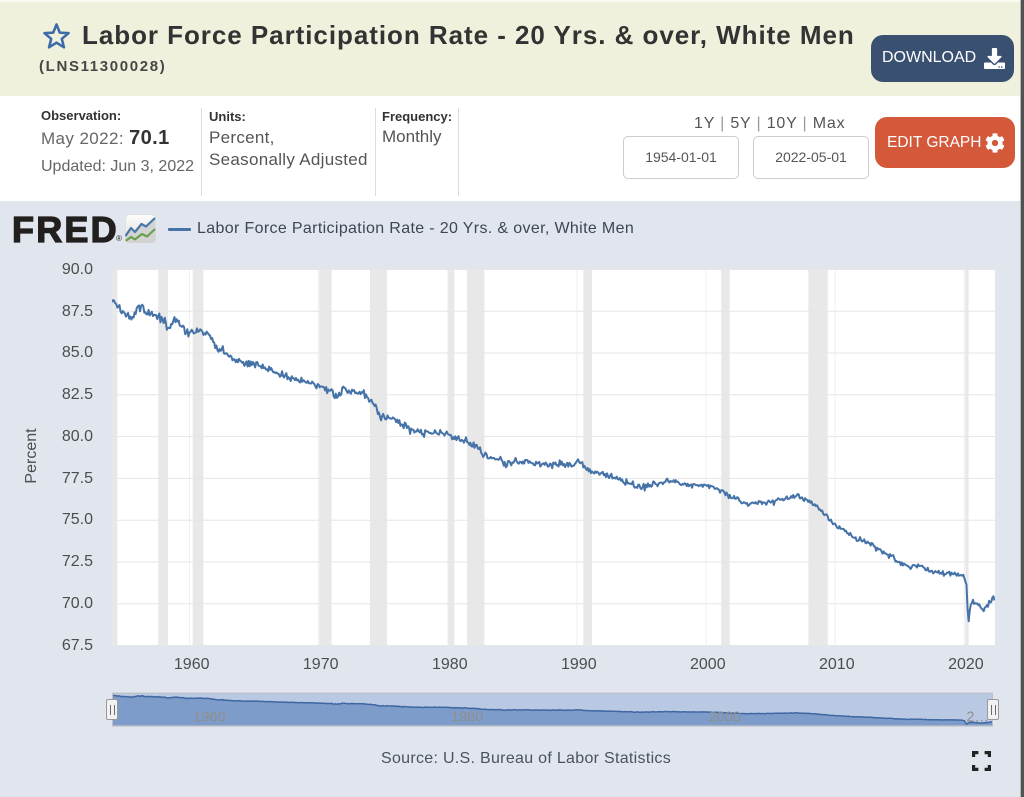 This screenshot has height=797, width=1024. I want to click on svg-text: 2000, so click(725, 718).